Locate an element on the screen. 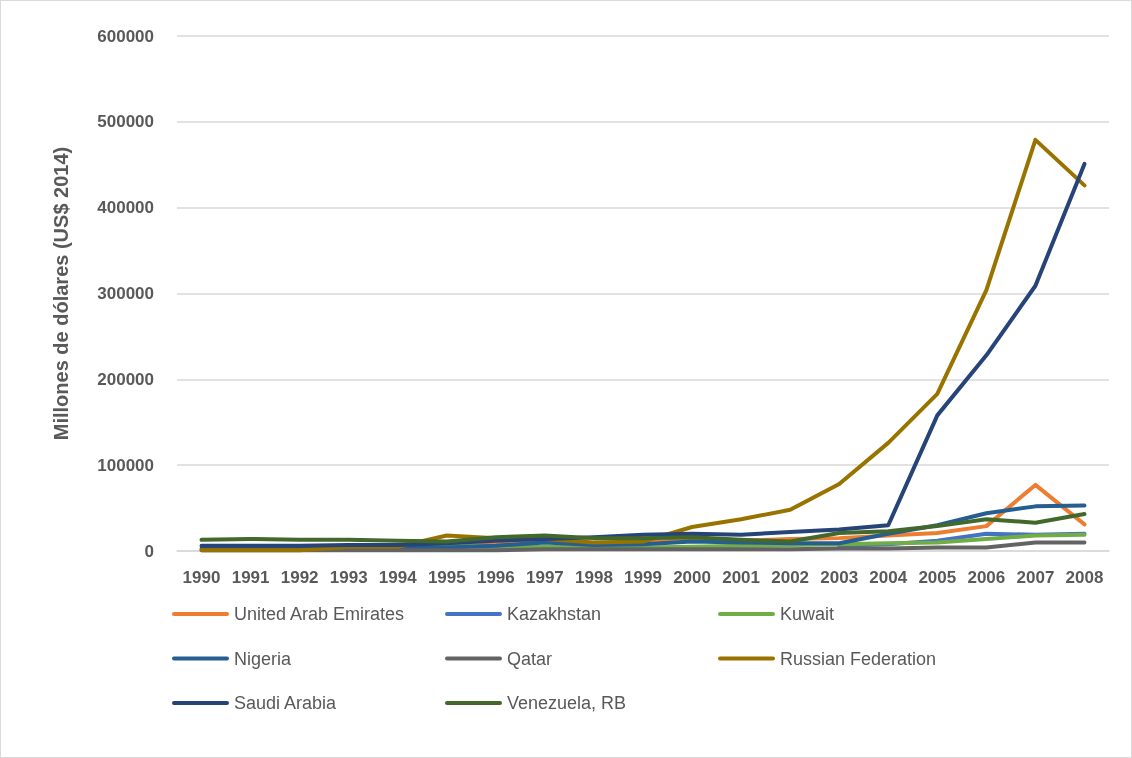  x-tick-label: 2002 is located at coordinates (790, 577).